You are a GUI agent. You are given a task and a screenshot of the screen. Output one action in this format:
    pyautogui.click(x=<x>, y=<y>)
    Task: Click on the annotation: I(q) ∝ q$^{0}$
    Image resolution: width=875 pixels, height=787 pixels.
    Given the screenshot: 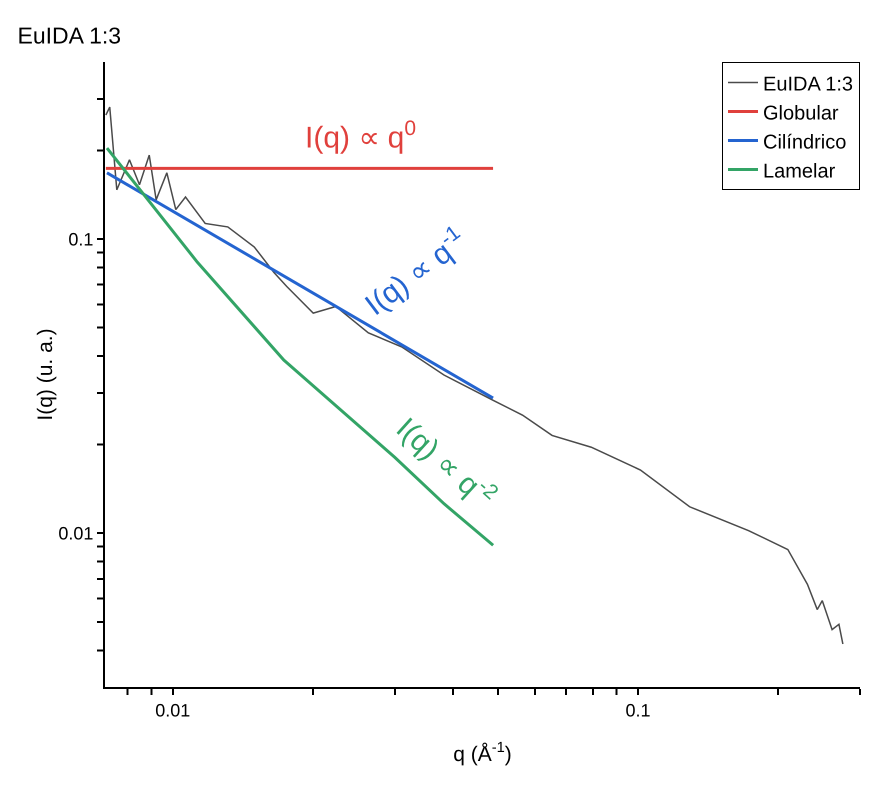 What is the action you would take?
    pyautogui.click(x=360, y=136)
    